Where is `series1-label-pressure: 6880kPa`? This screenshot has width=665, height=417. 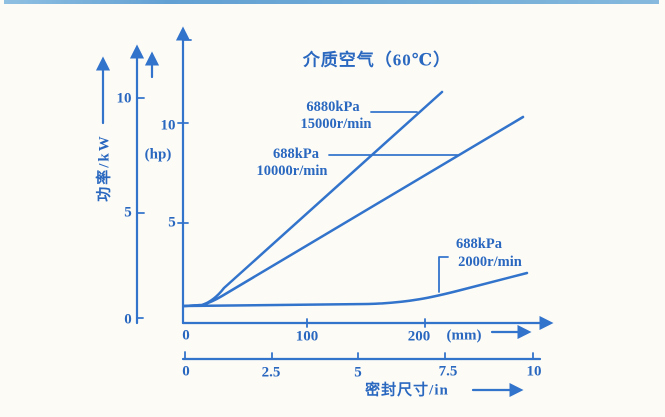 series1-label-pressure: 6880kPa is located at coordinates (333, 106).